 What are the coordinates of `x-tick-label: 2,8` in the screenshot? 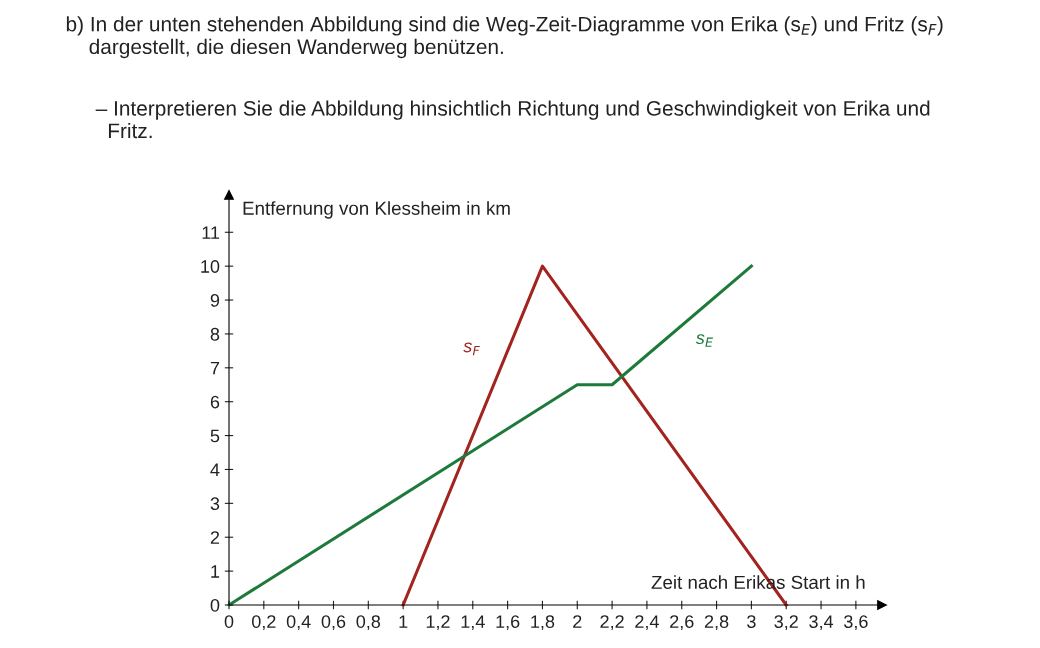 It's located at (716, 623).